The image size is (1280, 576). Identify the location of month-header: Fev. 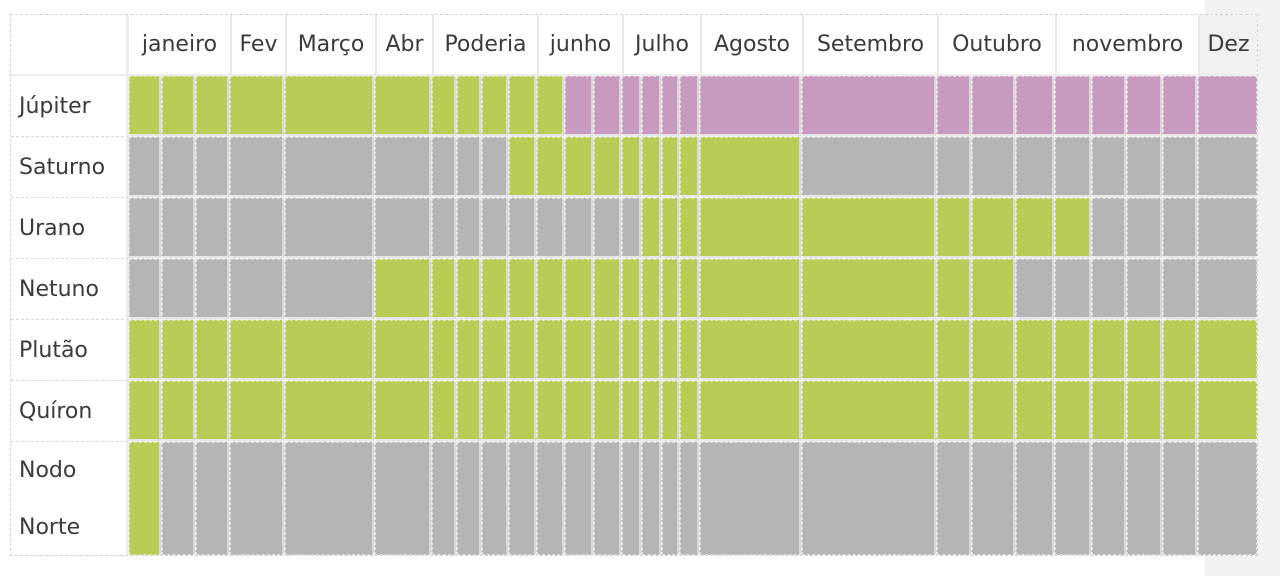
(257, 45).